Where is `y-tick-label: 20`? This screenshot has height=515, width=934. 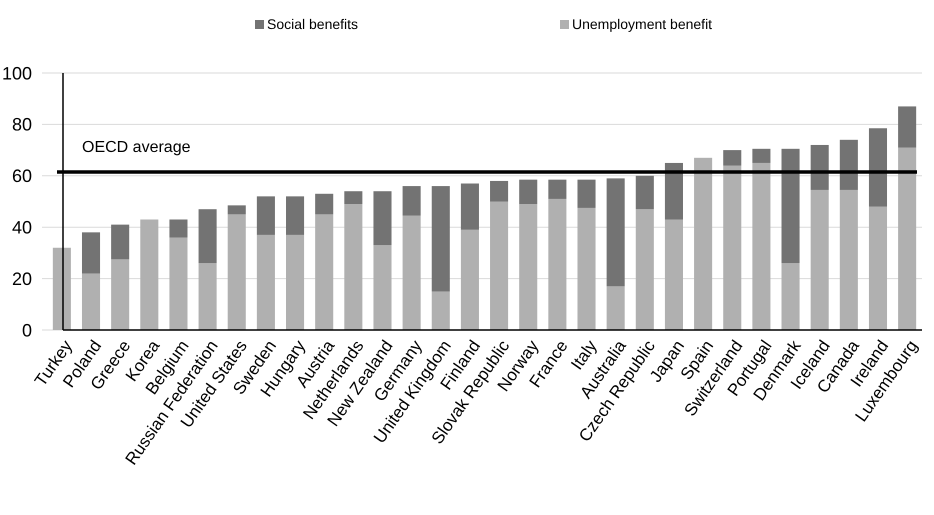
y-tick-label: 20 is located at coordinates (22, 278).